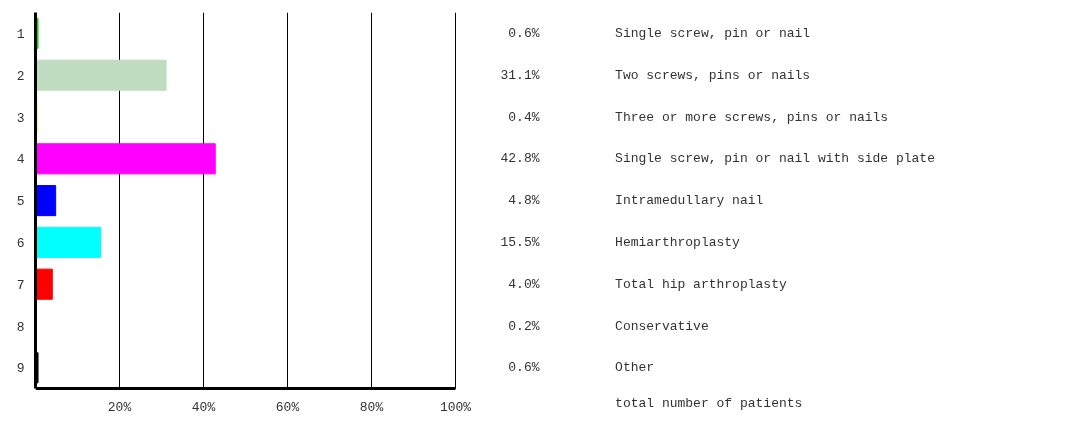  What do you see at coordinates (689, 201) in the screenshot?
I see `text: Intramedullary nail` at bounding box center [689, 201].